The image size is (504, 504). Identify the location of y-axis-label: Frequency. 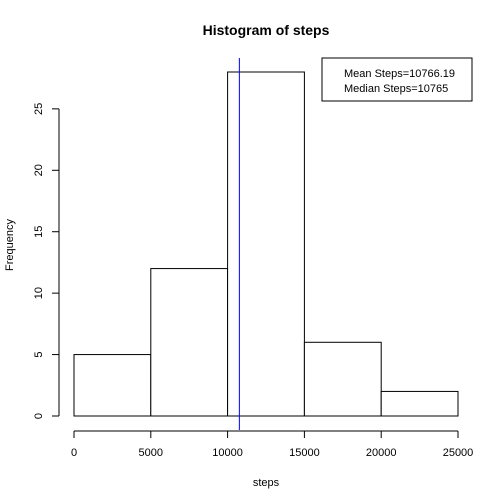
(10, 245).